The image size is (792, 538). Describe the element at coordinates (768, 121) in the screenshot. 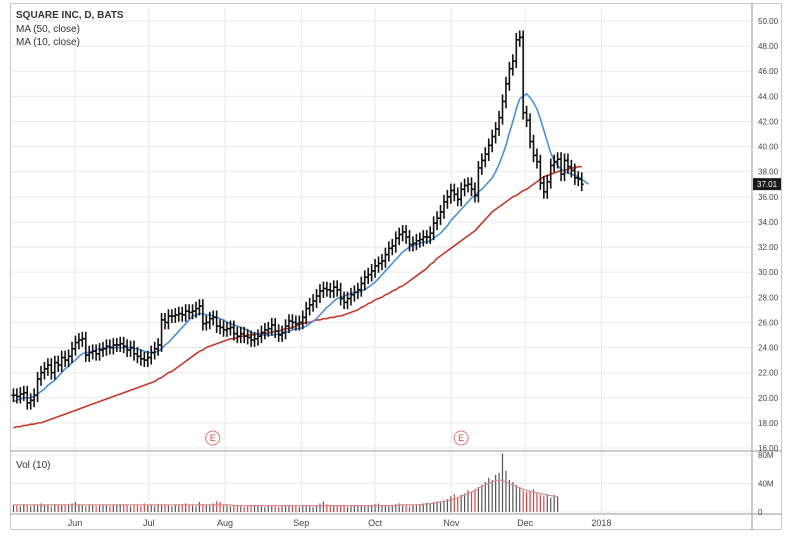

I see `price-tick-label: 42.00` at that location.